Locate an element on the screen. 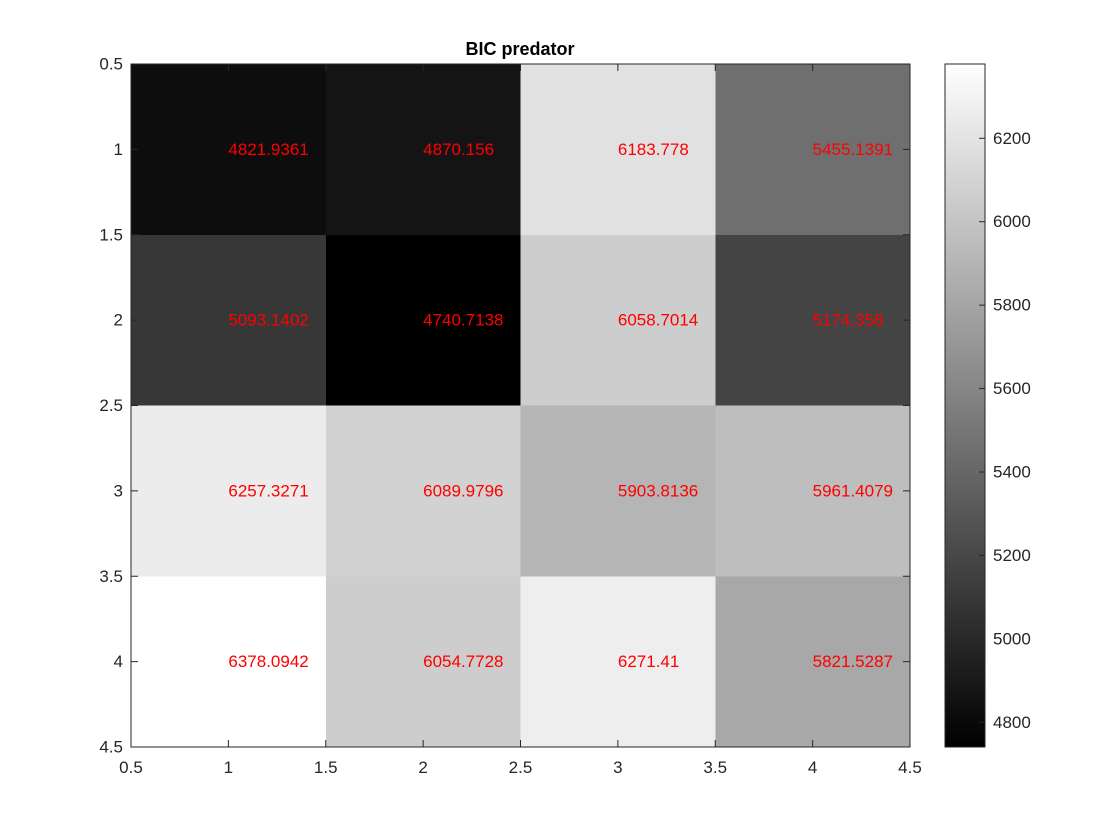 The image size is (1120, 840). cell-value-label: 5961.4079 is located at coordinates (853, 490).